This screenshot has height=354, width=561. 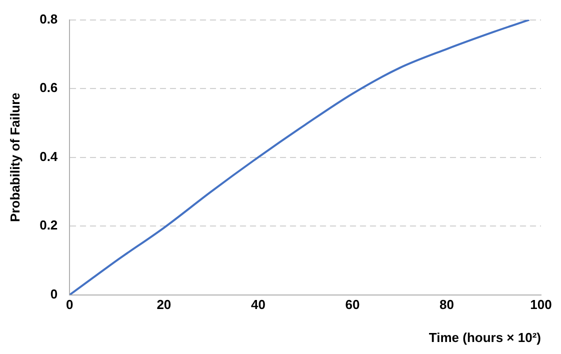 What do you see at coordinates (541, 304) in the screenshot?
I see `x-tick-label: 100` at bounding box center [541, 304].